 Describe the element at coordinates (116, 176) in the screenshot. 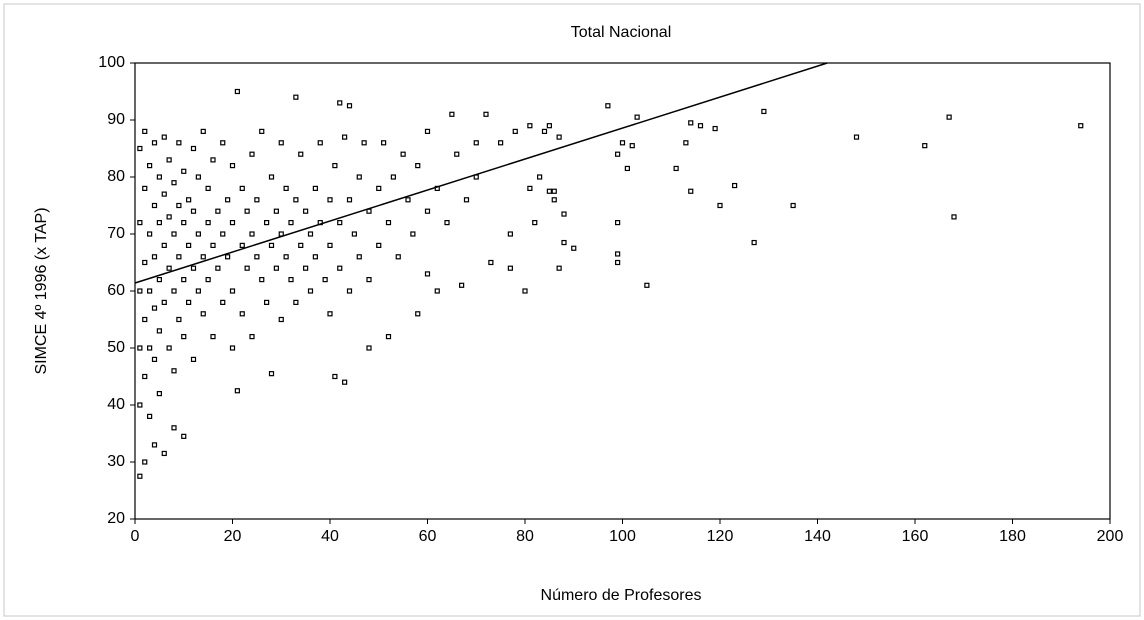

I see `y-tick-label: 80` at that location.